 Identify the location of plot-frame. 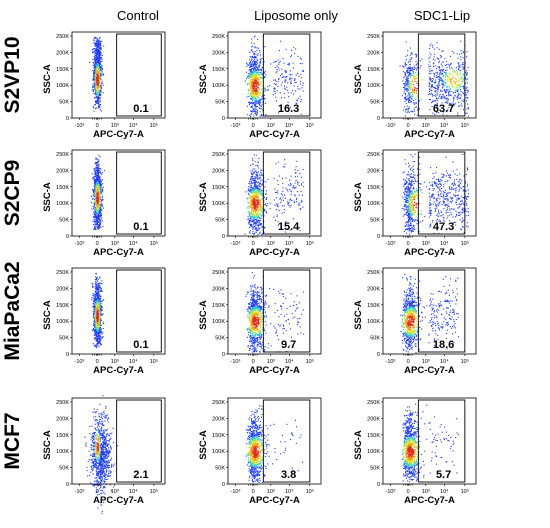
(274, 193).